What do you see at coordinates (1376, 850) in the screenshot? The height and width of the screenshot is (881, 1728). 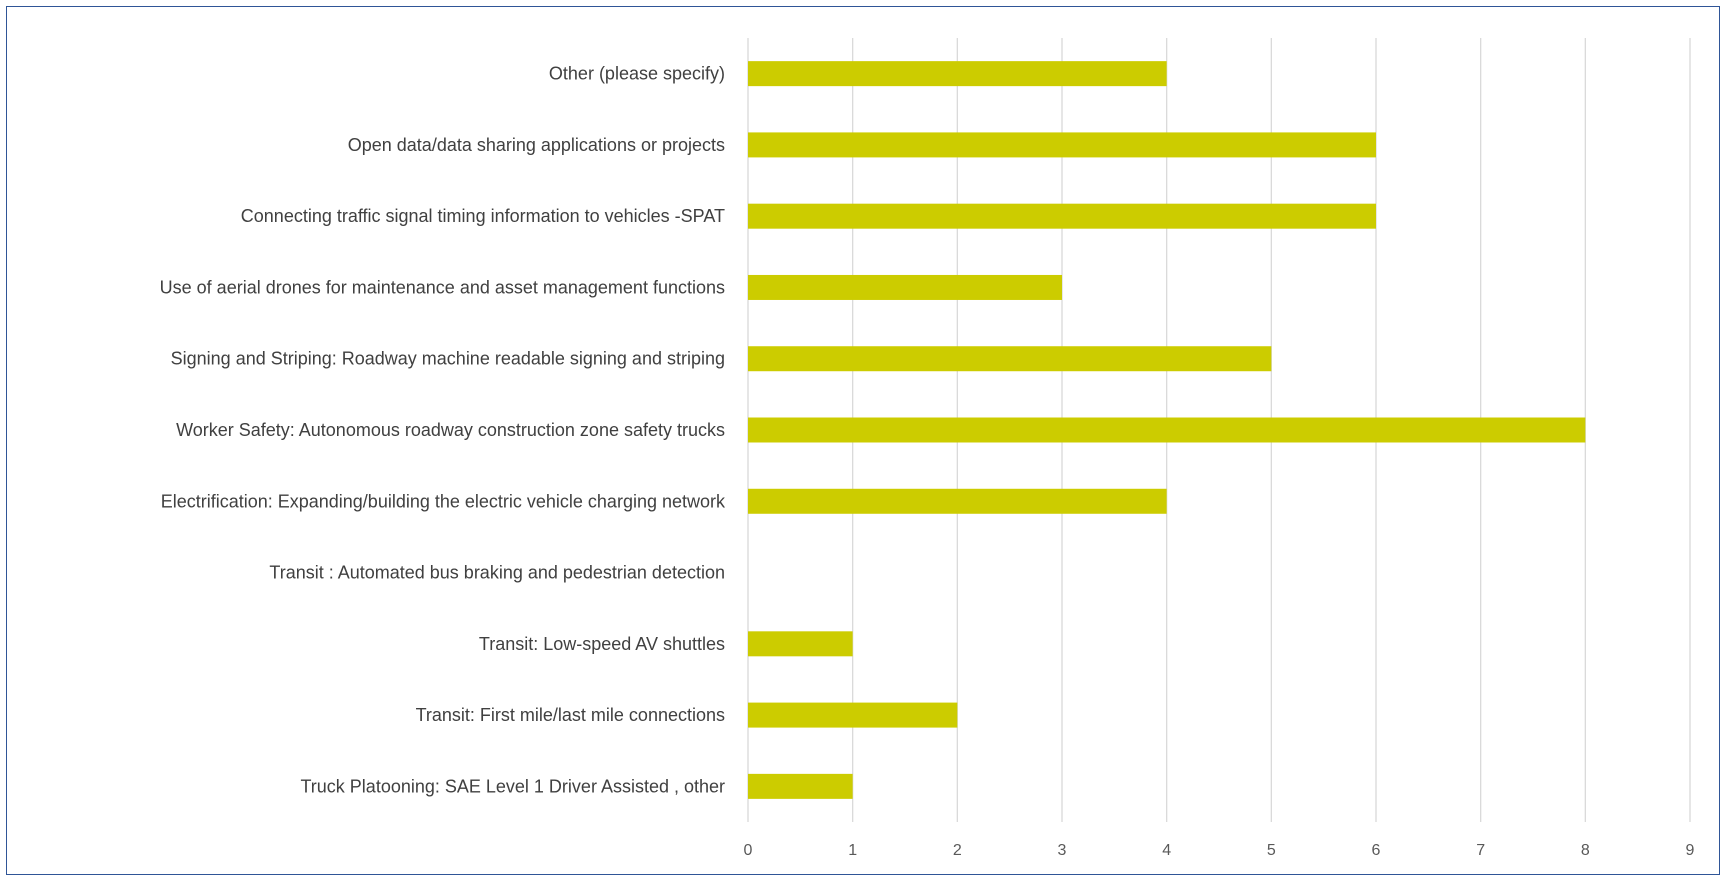 I see `x-tick-label: 6` at bounding box center [1376, 850].